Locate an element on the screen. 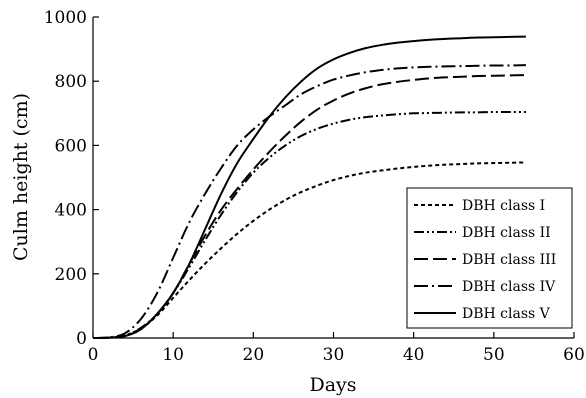 The width and height of the screenshot is (586, 398). legend-box is located at coordinates (489, 258).